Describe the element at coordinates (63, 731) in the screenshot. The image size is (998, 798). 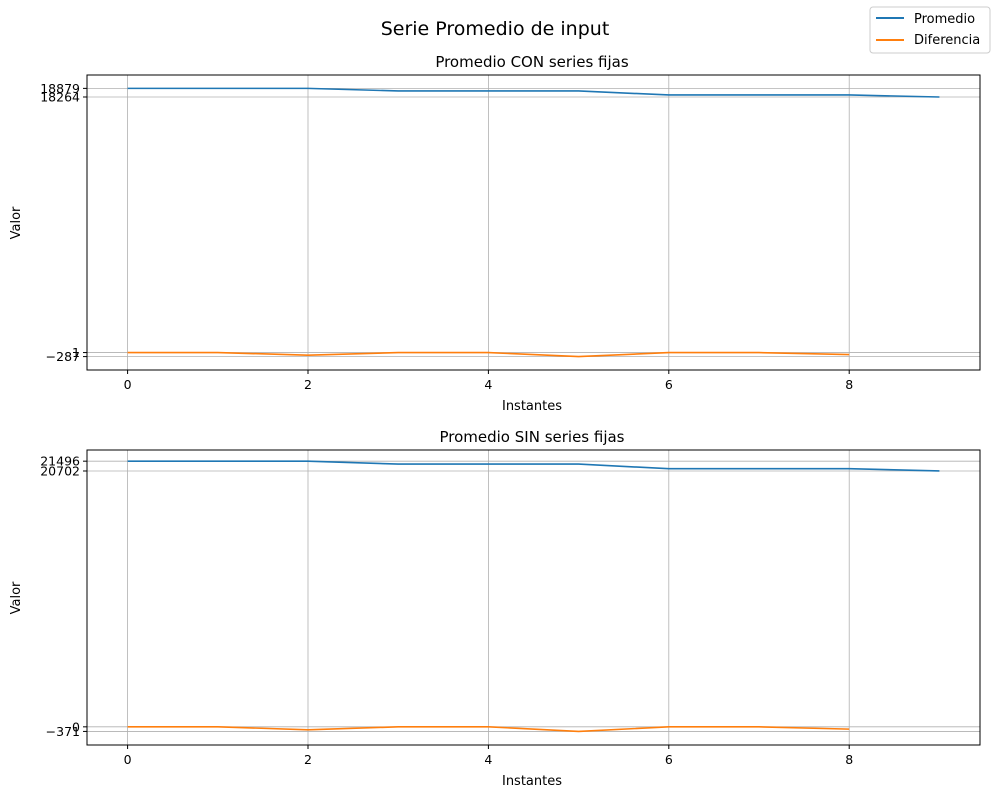
I see `y-tick-label: −371` at that location.